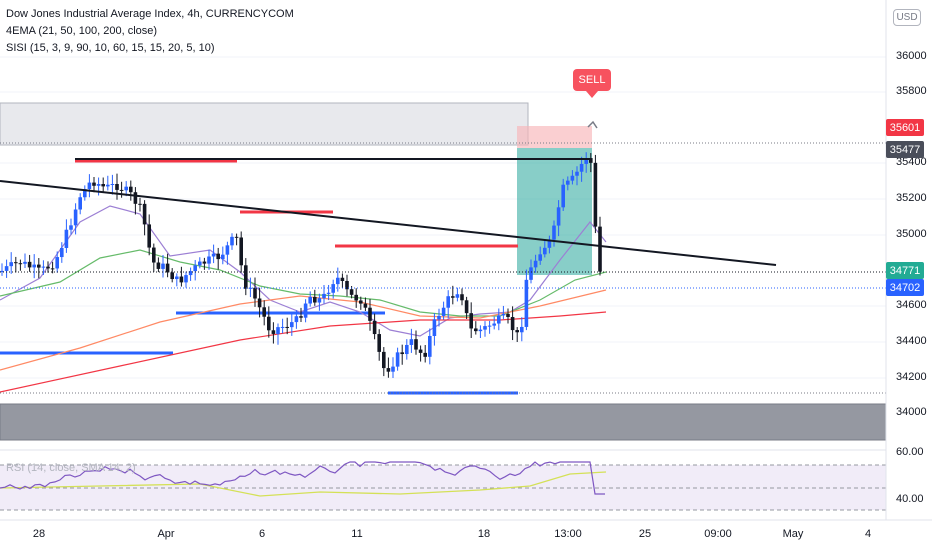 The height and width of the screenshot is (555, 932). I want to click on time-tick: 28, so click(39, 534).